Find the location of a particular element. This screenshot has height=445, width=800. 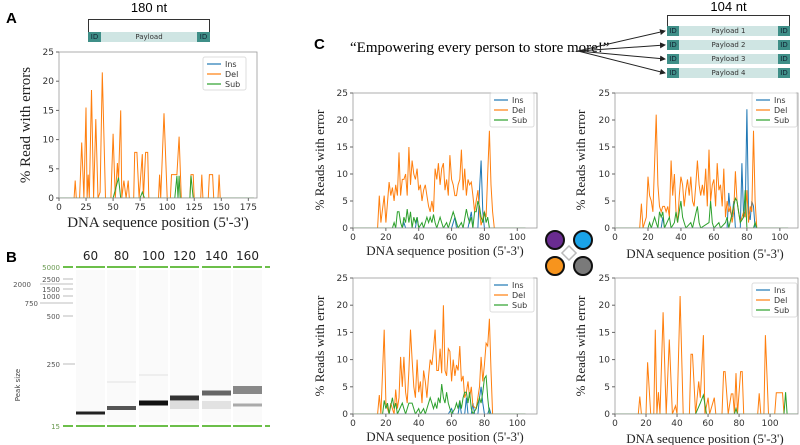

payload-bar: ID Payload 3 ID is located at coordinates (728, 59).